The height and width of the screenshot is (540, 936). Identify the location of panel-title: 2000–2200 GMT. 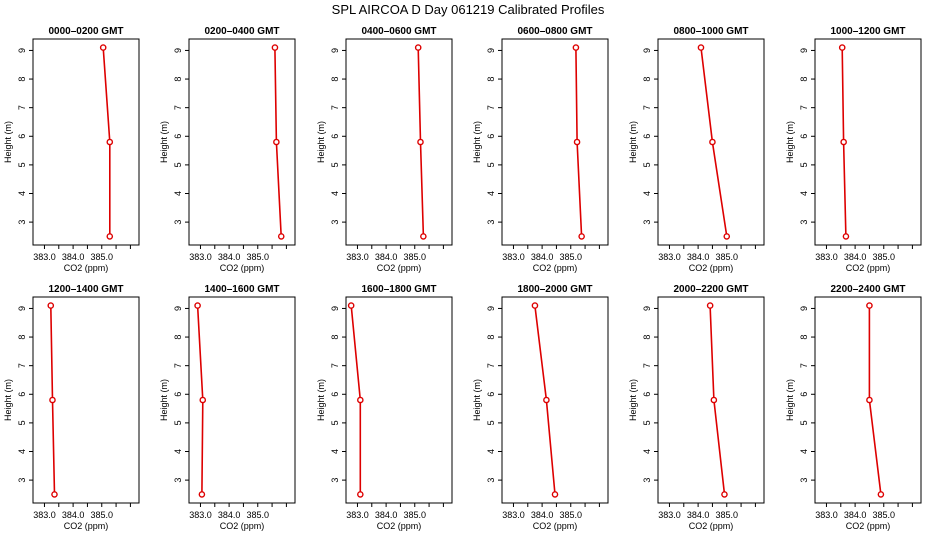
(710, 289).